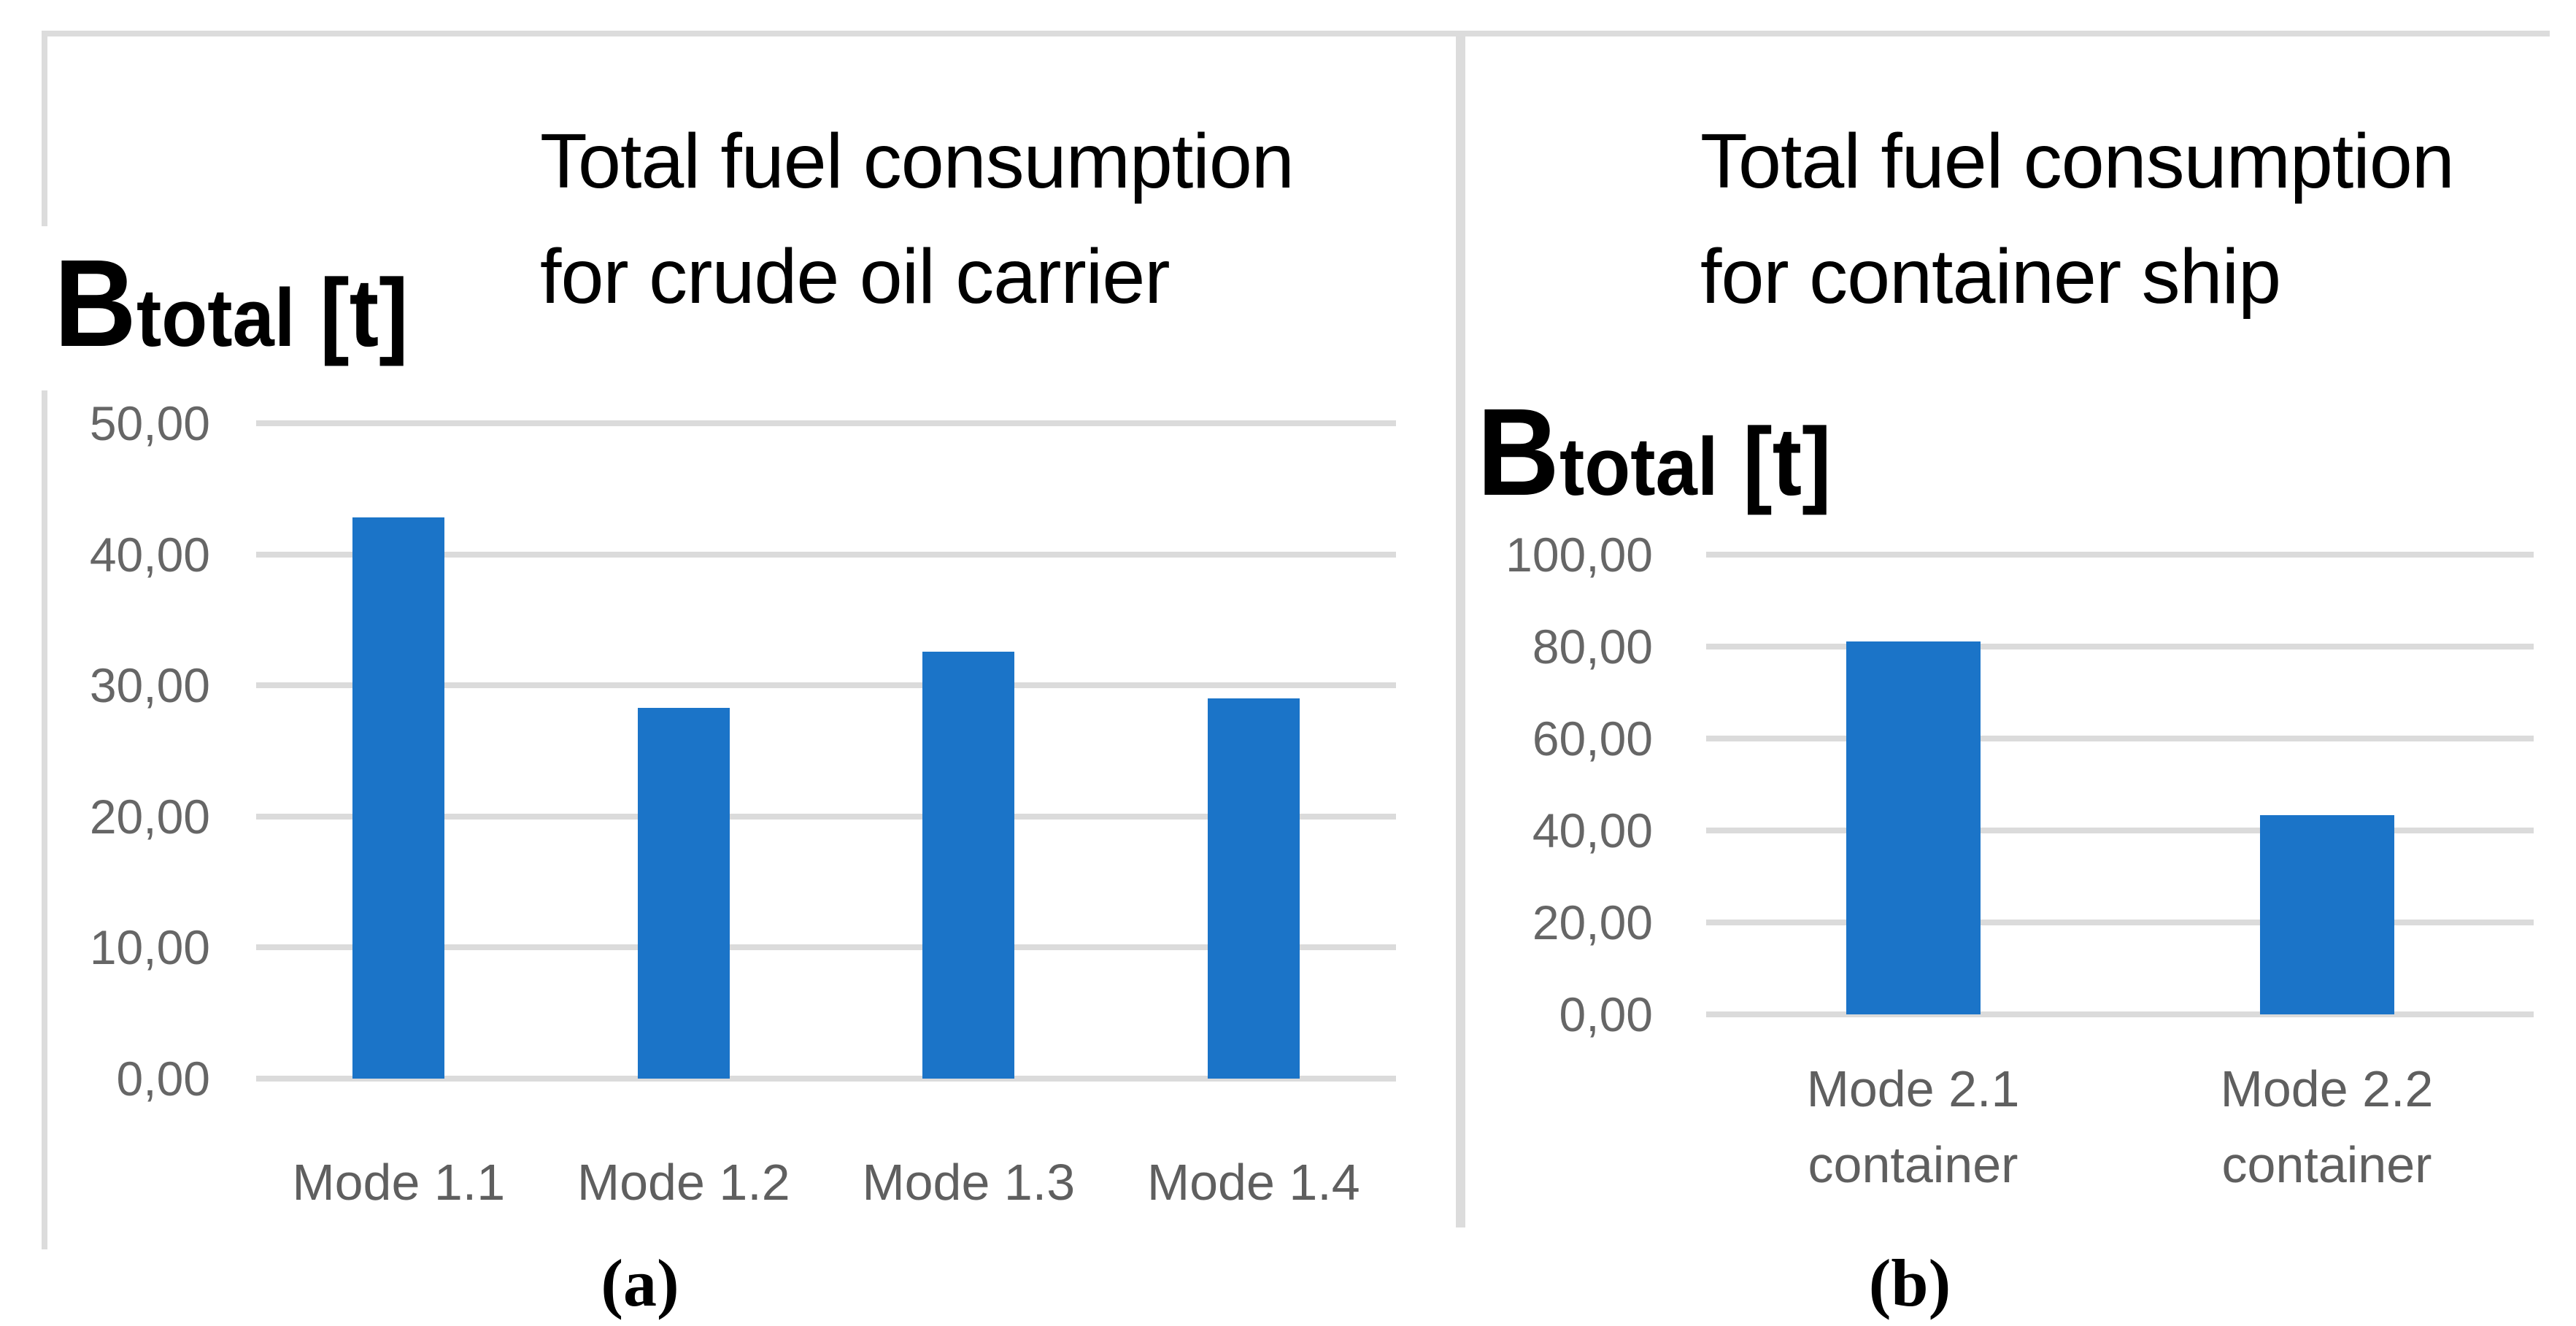  I want to click on frame-top-border, so click(1296, 33).